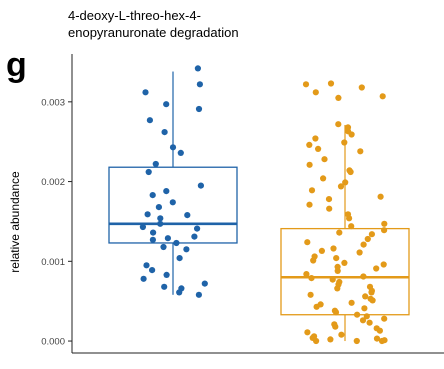 The width and height of the screenshot is (444, 369). What do you see at coordinates (53, 342) in the screenshot?
I see `y-tick-label: 0.000` at bounding box center [53, 342].